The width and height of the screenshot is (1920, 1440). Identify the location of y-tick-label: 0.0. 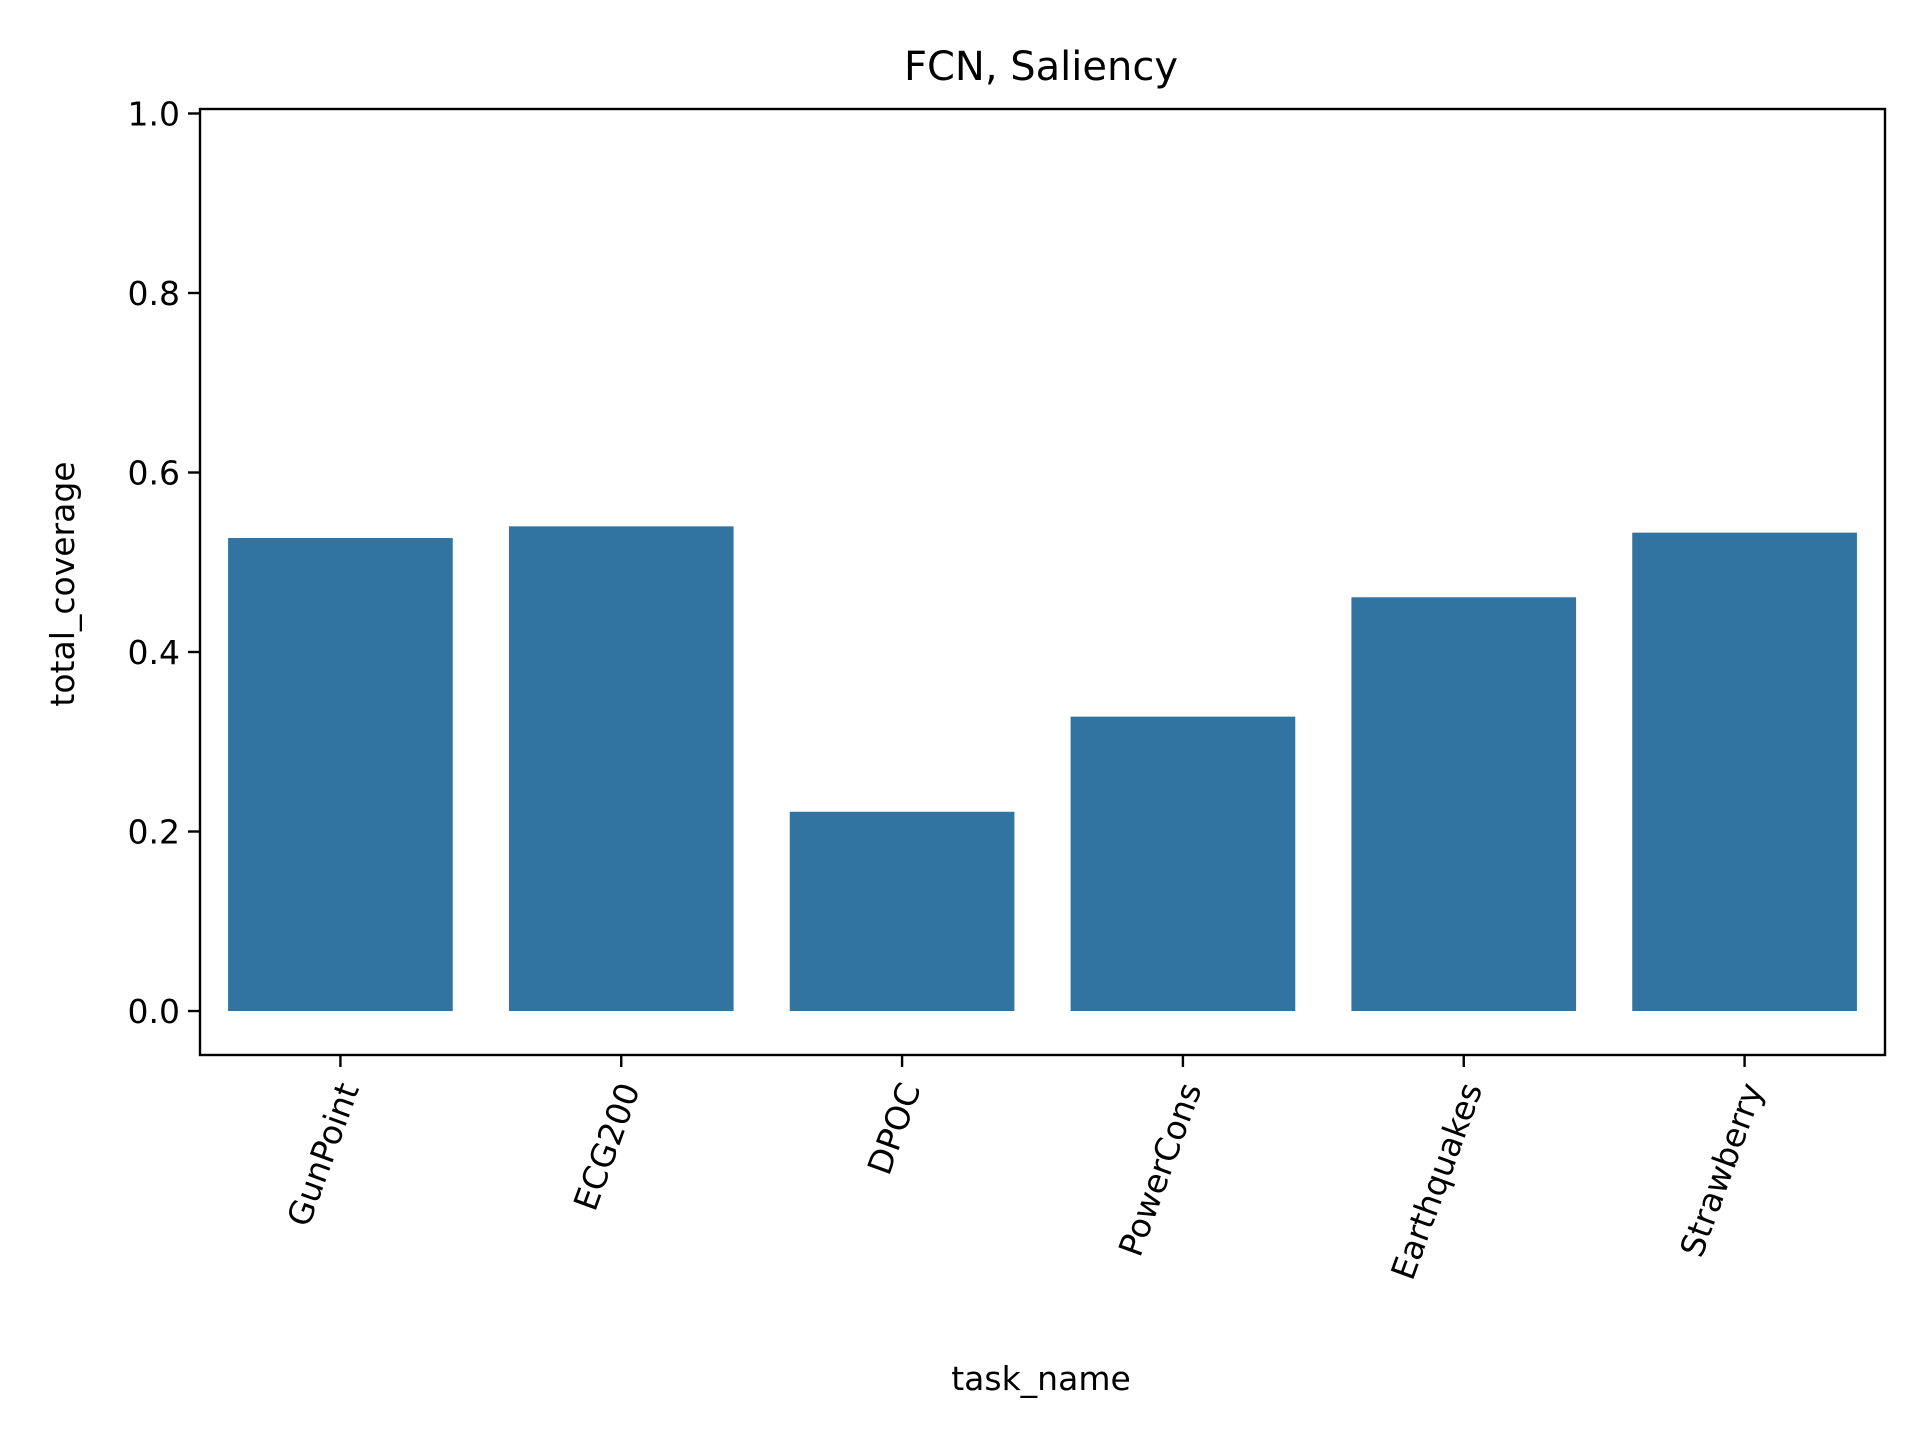
(154, 1011).